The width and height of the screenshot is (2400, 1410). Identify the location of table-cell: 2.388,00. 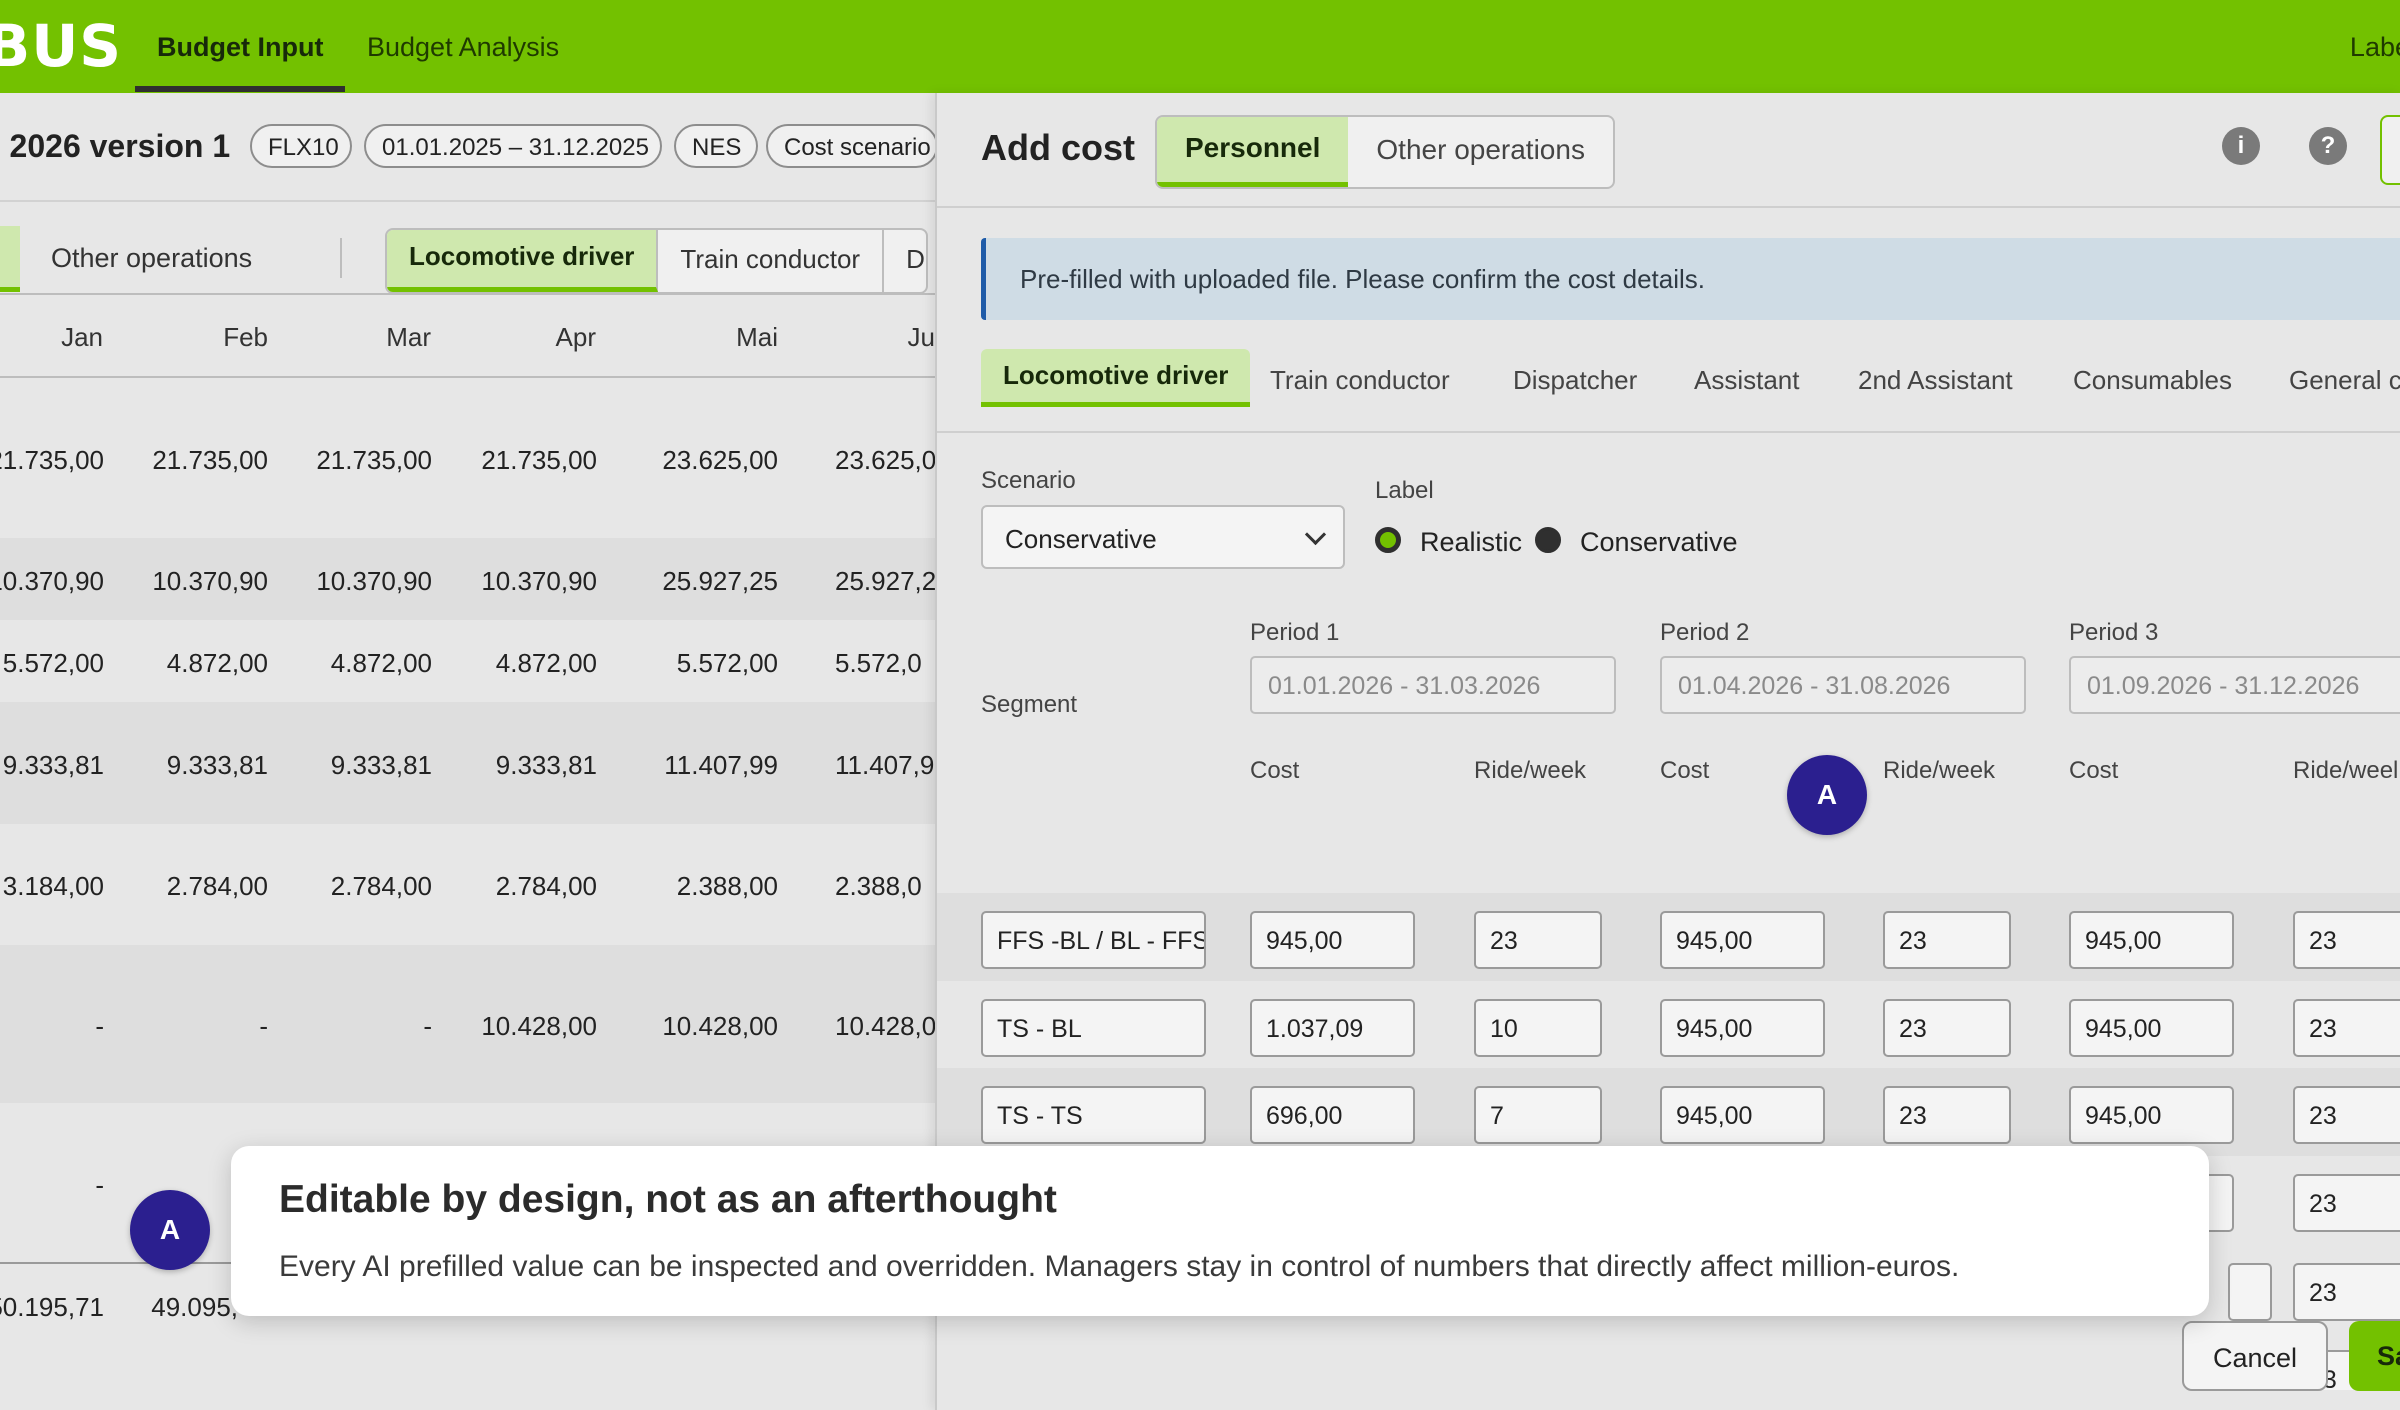
(727, 886).